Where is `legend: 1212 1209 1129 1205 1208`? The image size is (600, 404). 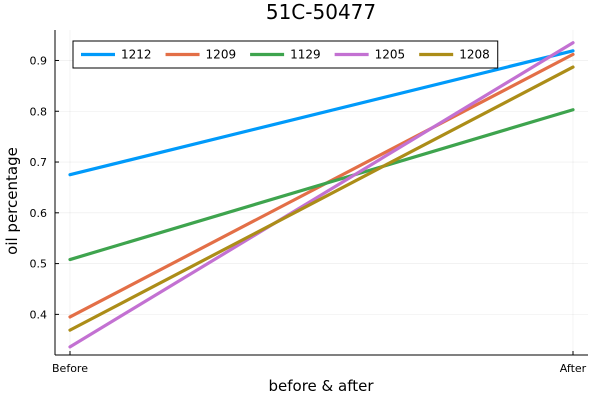 legend: 1212 1209 1129 1205 1208 is located at coordinates (285, 54).